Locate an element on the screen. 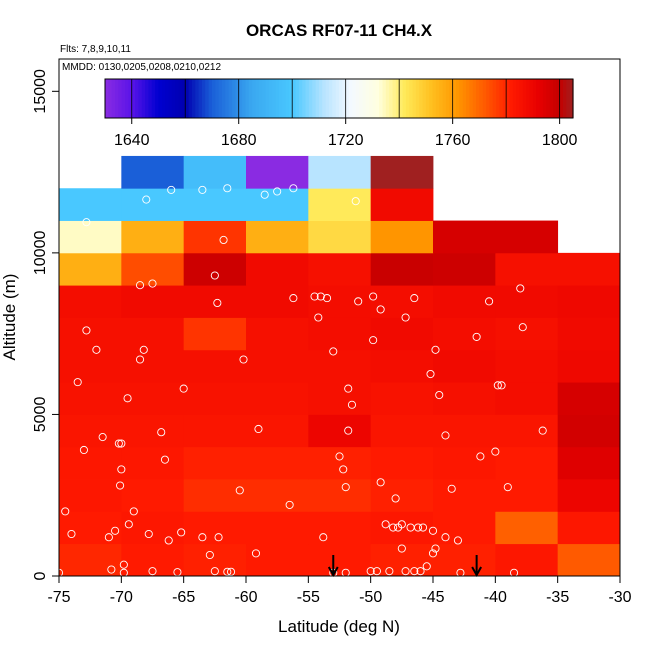 This screenshot has width=650, height=650. y-tick-label: 15000 is located at coordinates (40, 91).